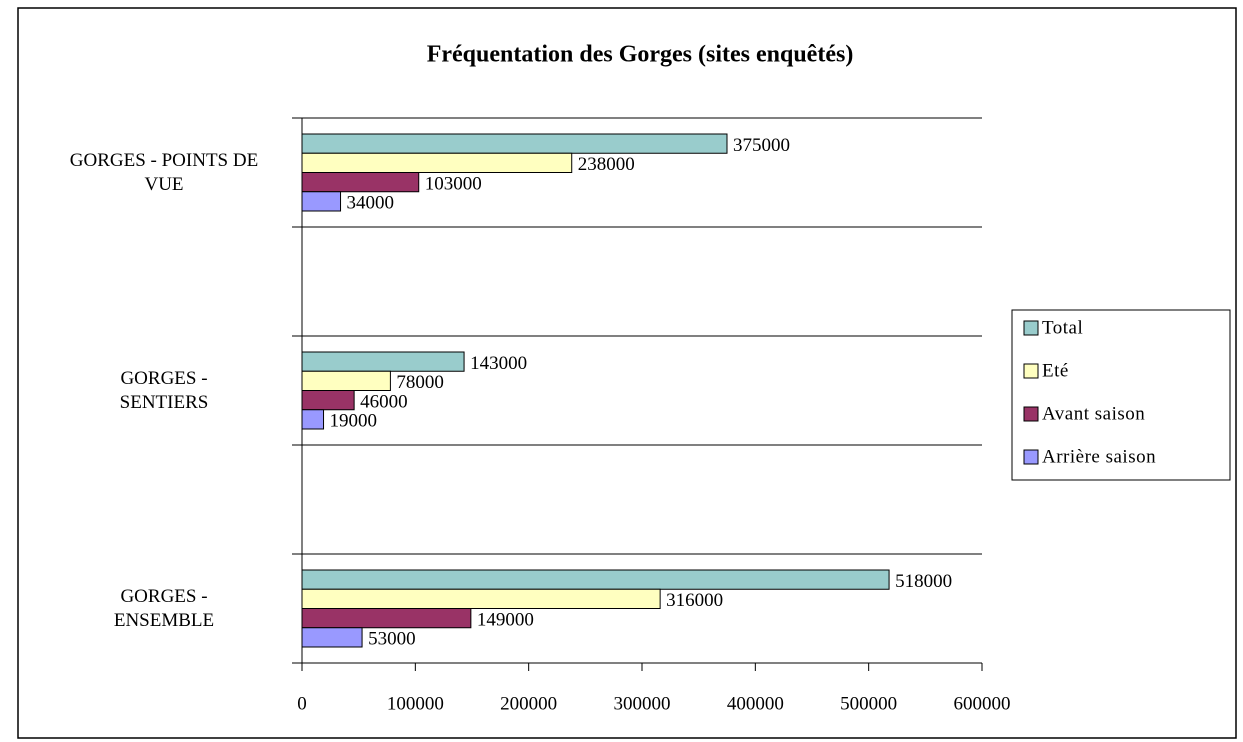 The image size is (1243, 742). Describe the element at coordinates (923, 581) in the screenshot. I see `value-label: 518000` at that location.